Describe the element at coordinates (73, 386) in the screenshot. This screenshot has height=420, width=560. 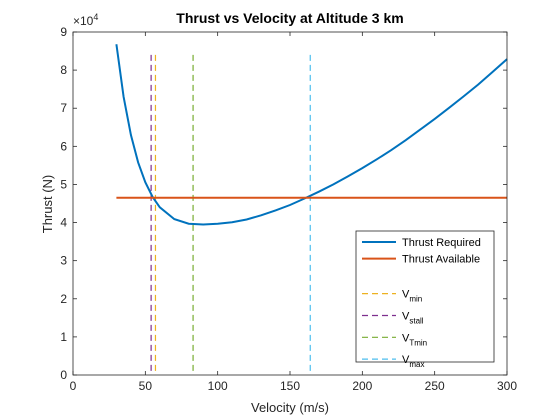
I see `x-tick-label: 0` at that location.